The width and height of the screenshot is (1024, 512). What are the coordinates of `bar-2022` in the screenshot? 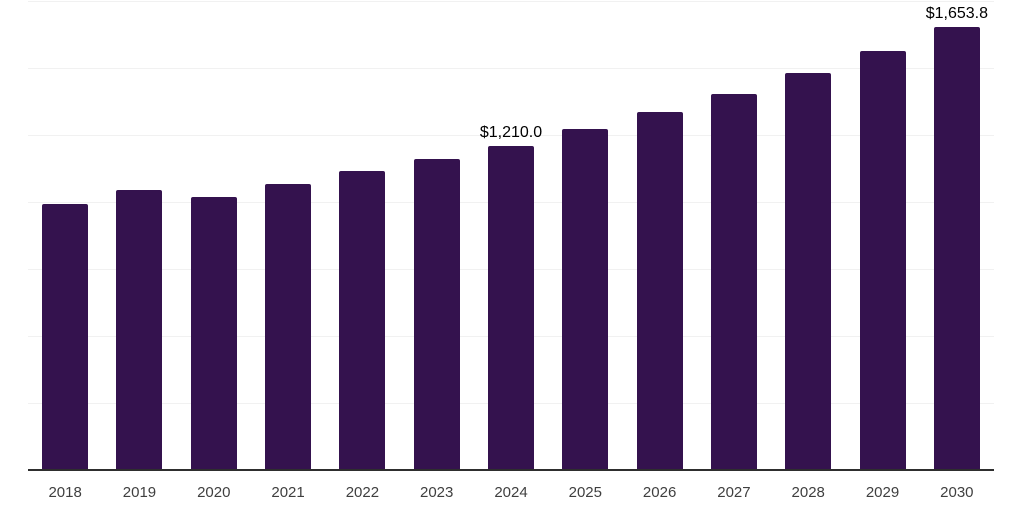 It's located at (362, 320).